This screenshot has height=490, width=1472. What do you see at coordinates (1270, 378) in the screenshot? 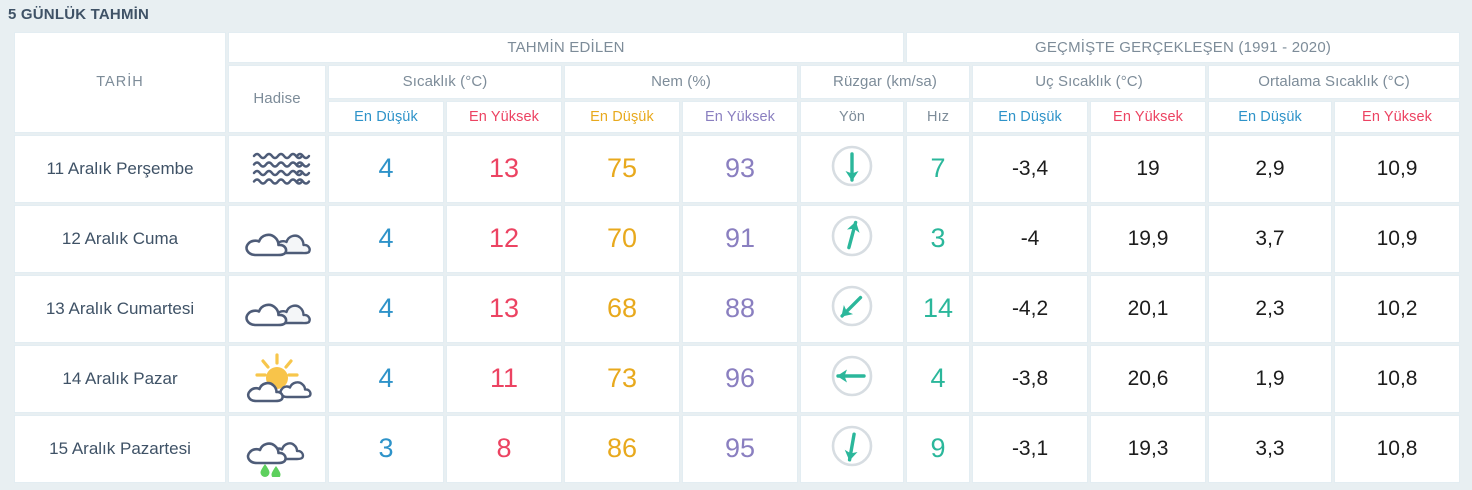
I see `hist-avg-min-value: 1,9` at bounding box center [1270, 378].